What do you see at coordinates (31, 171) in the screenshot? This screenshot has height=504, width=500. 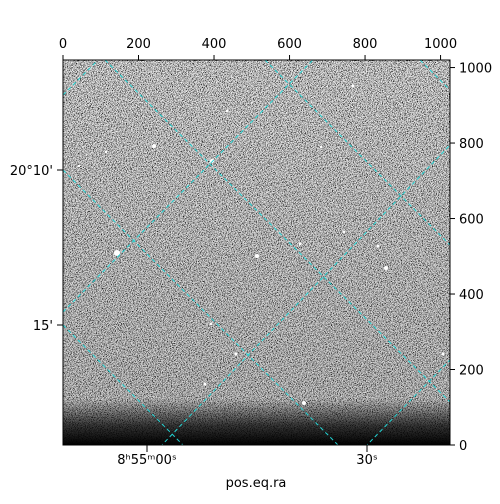 I see `dec-tick-label: 20°10'` at bounding box center [31, 171].